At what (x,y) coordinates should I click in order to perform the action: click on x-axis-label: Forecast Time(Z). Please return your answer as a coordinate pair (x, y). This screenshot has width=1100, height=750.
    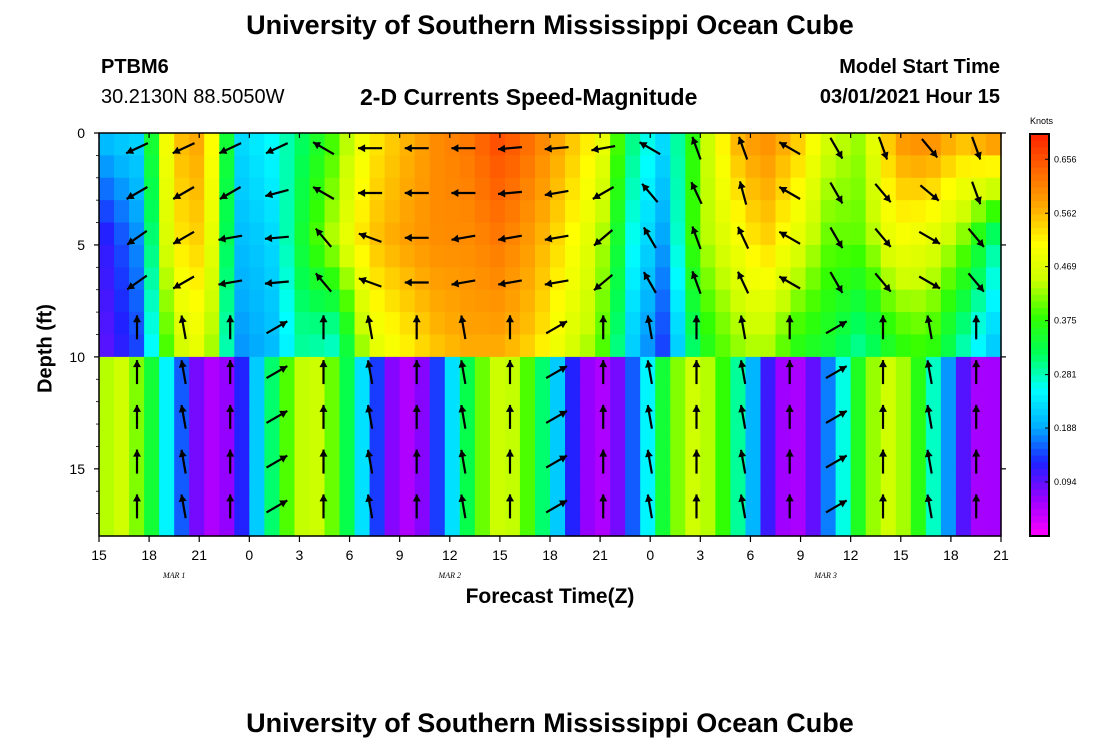
    Looking at the image, I should click on (550, 596).